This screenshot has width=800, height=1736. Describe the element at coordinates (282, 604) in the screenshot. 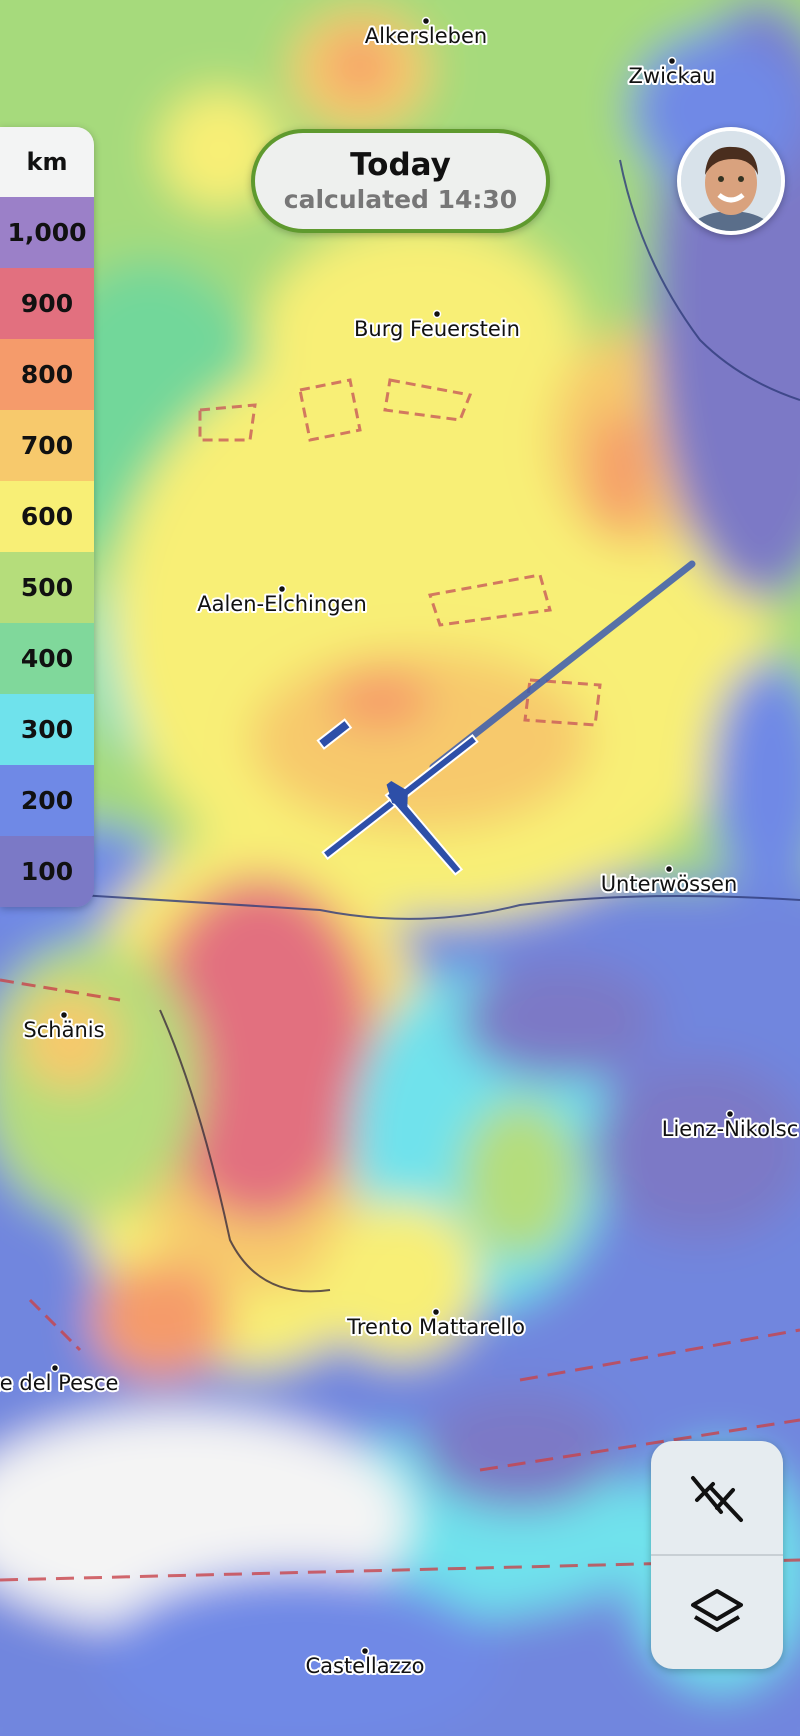

I see `place-label: Aalen-Elchingen` at that location.